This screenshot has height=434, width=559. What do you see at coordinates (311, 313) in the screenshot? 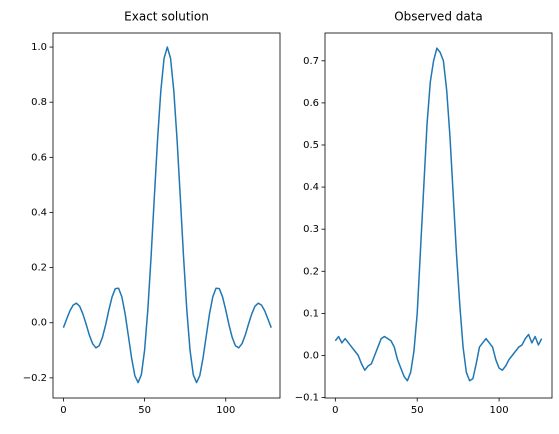
I see `y-tick-label: 0.1` at bounding box center [311, 313].